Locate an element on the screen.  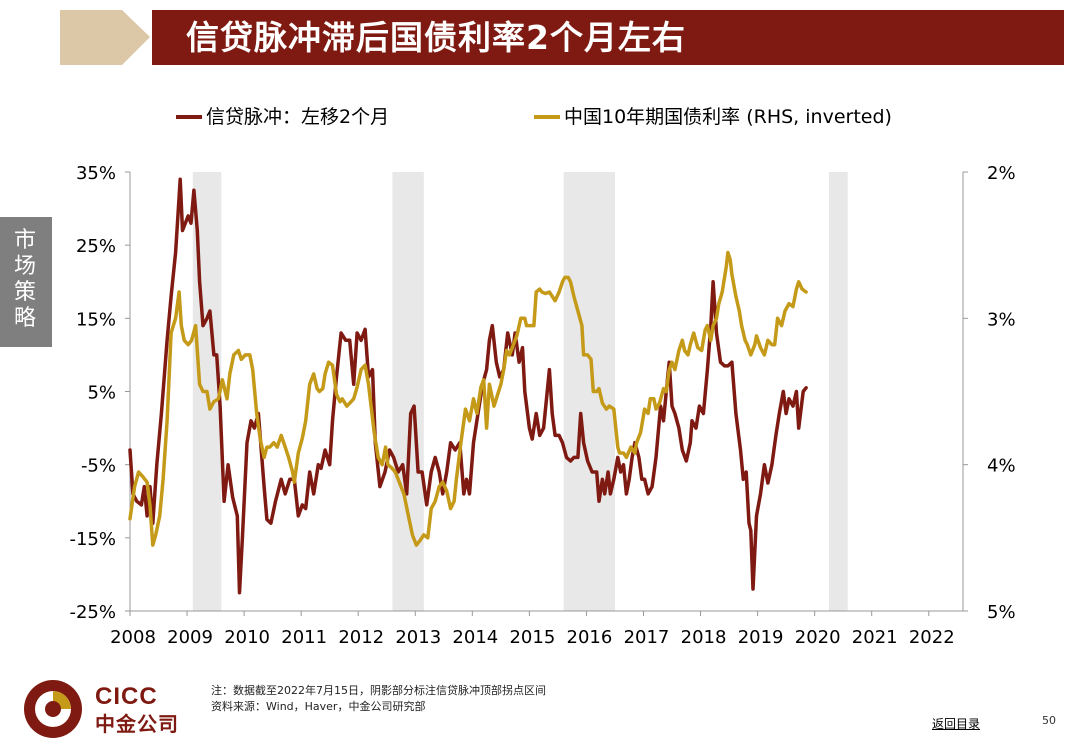
left-tick-label: -5% is located at coordinates (98, 466).